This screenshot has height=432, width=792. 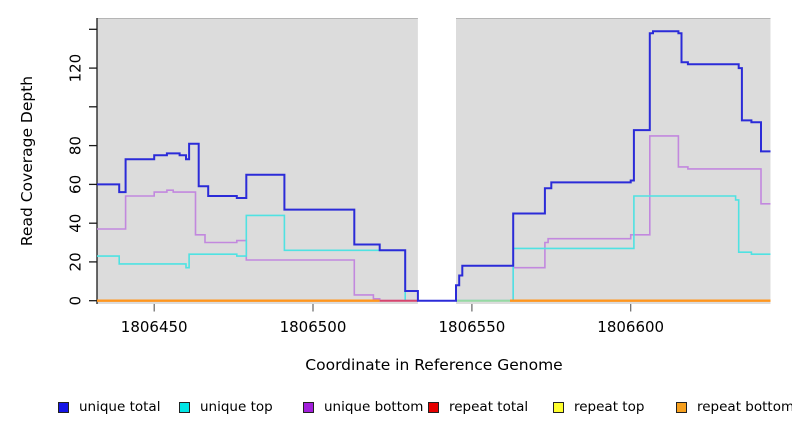 What do you see at coordinates (120, 407) in the screenshot?
I see `legend-label: unique total` at bounding box center [120, 407].